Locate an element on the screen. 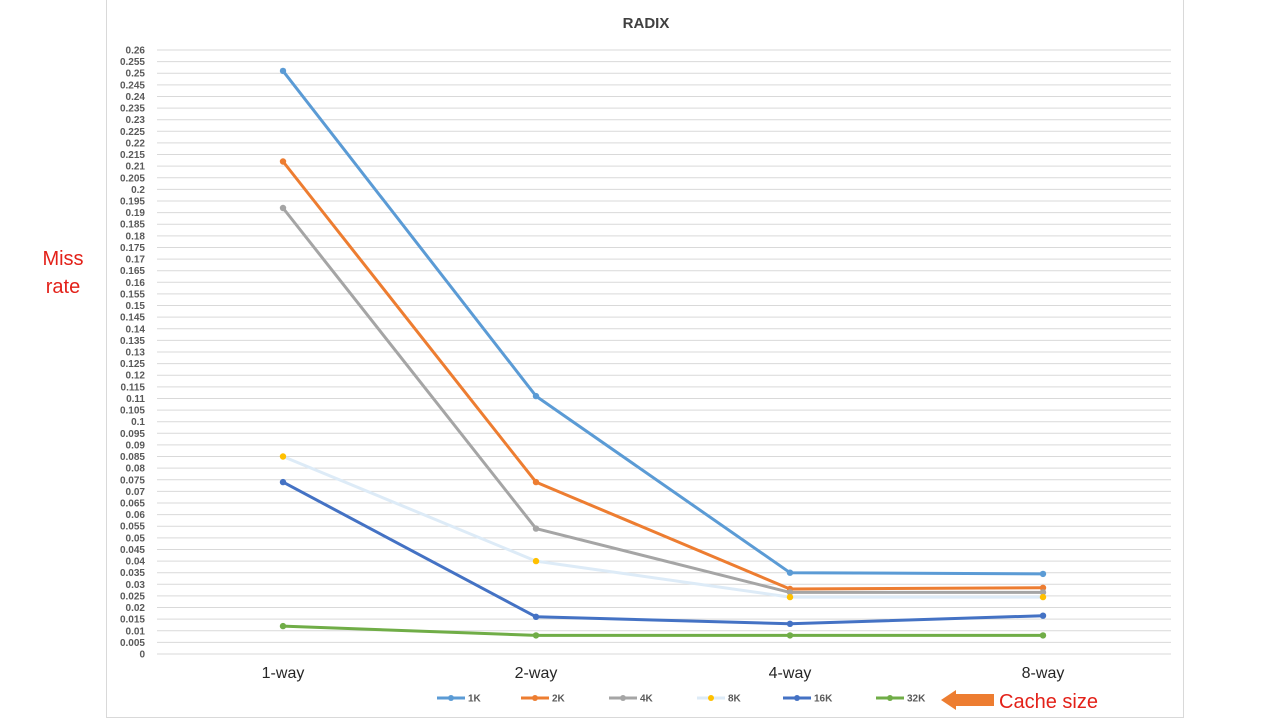 The height and width of the screenshot is (720, 1280). y-tick-label: 0.105 is located at coordinates (132, 411).